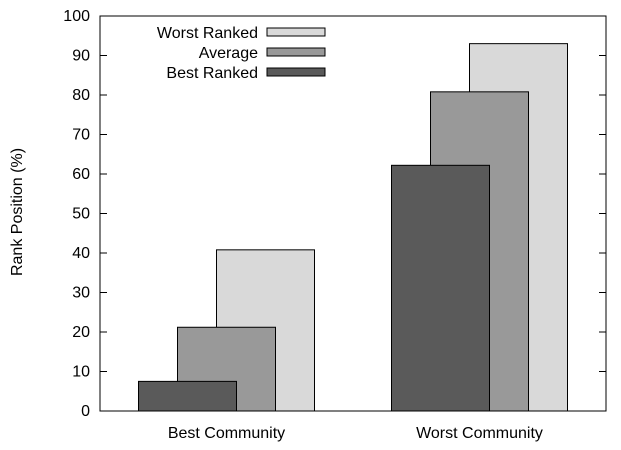 The image size is (621, 450). Describe the element at coordinates (81, 253) in the screenshot. I see `y-tick-label: 40` at that location.